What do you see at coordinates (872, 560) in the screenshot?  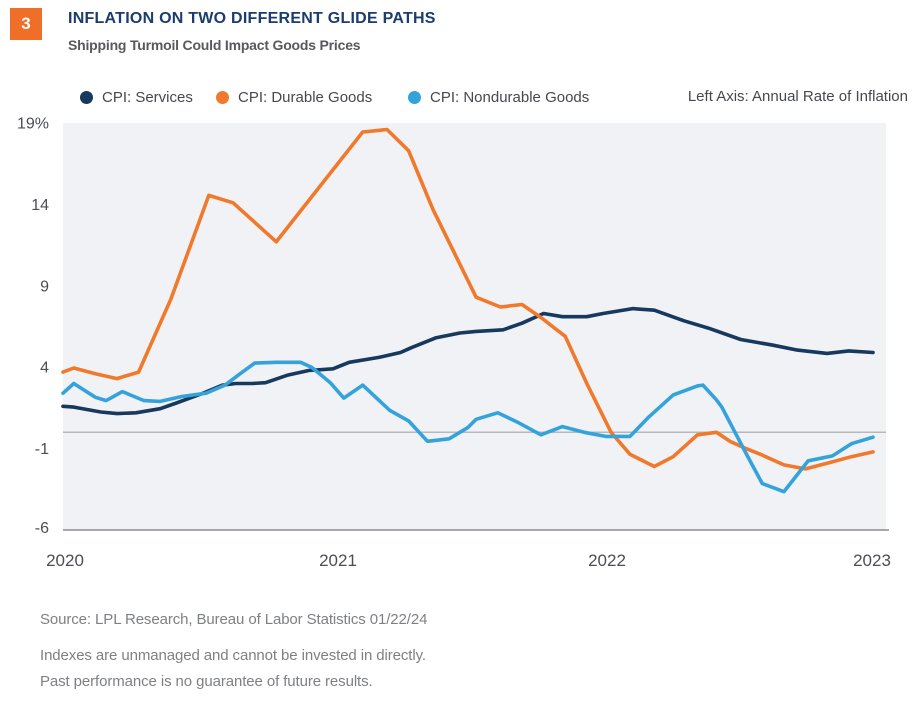 I see `x-tick-label: 2023` at bounding box center [872, 560].